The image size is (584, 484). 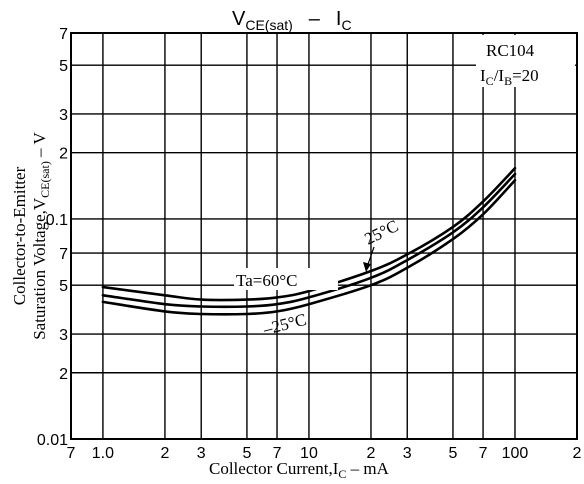 What do you see at coordinates (299, 470) in the screenshot?
I see `x-axis-label: Collector Current,IC – mA` at bounding box center [299, 470].